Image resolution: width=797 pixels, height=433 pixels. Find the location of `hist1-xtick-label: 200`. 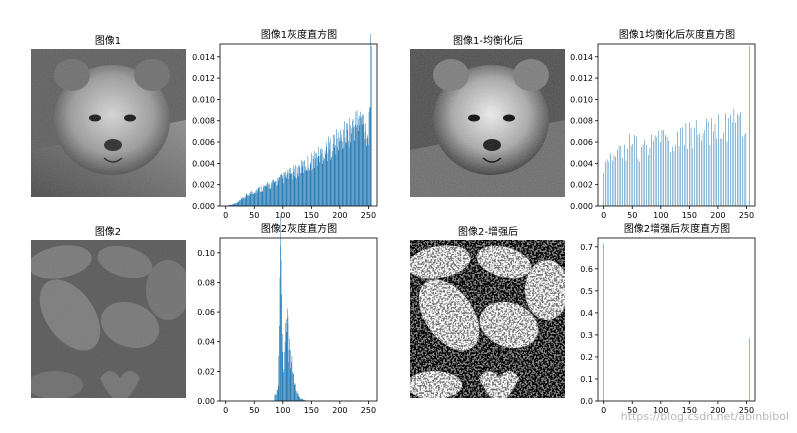

hist1-xtick-label: 200 is located at coordinates (339, 215).